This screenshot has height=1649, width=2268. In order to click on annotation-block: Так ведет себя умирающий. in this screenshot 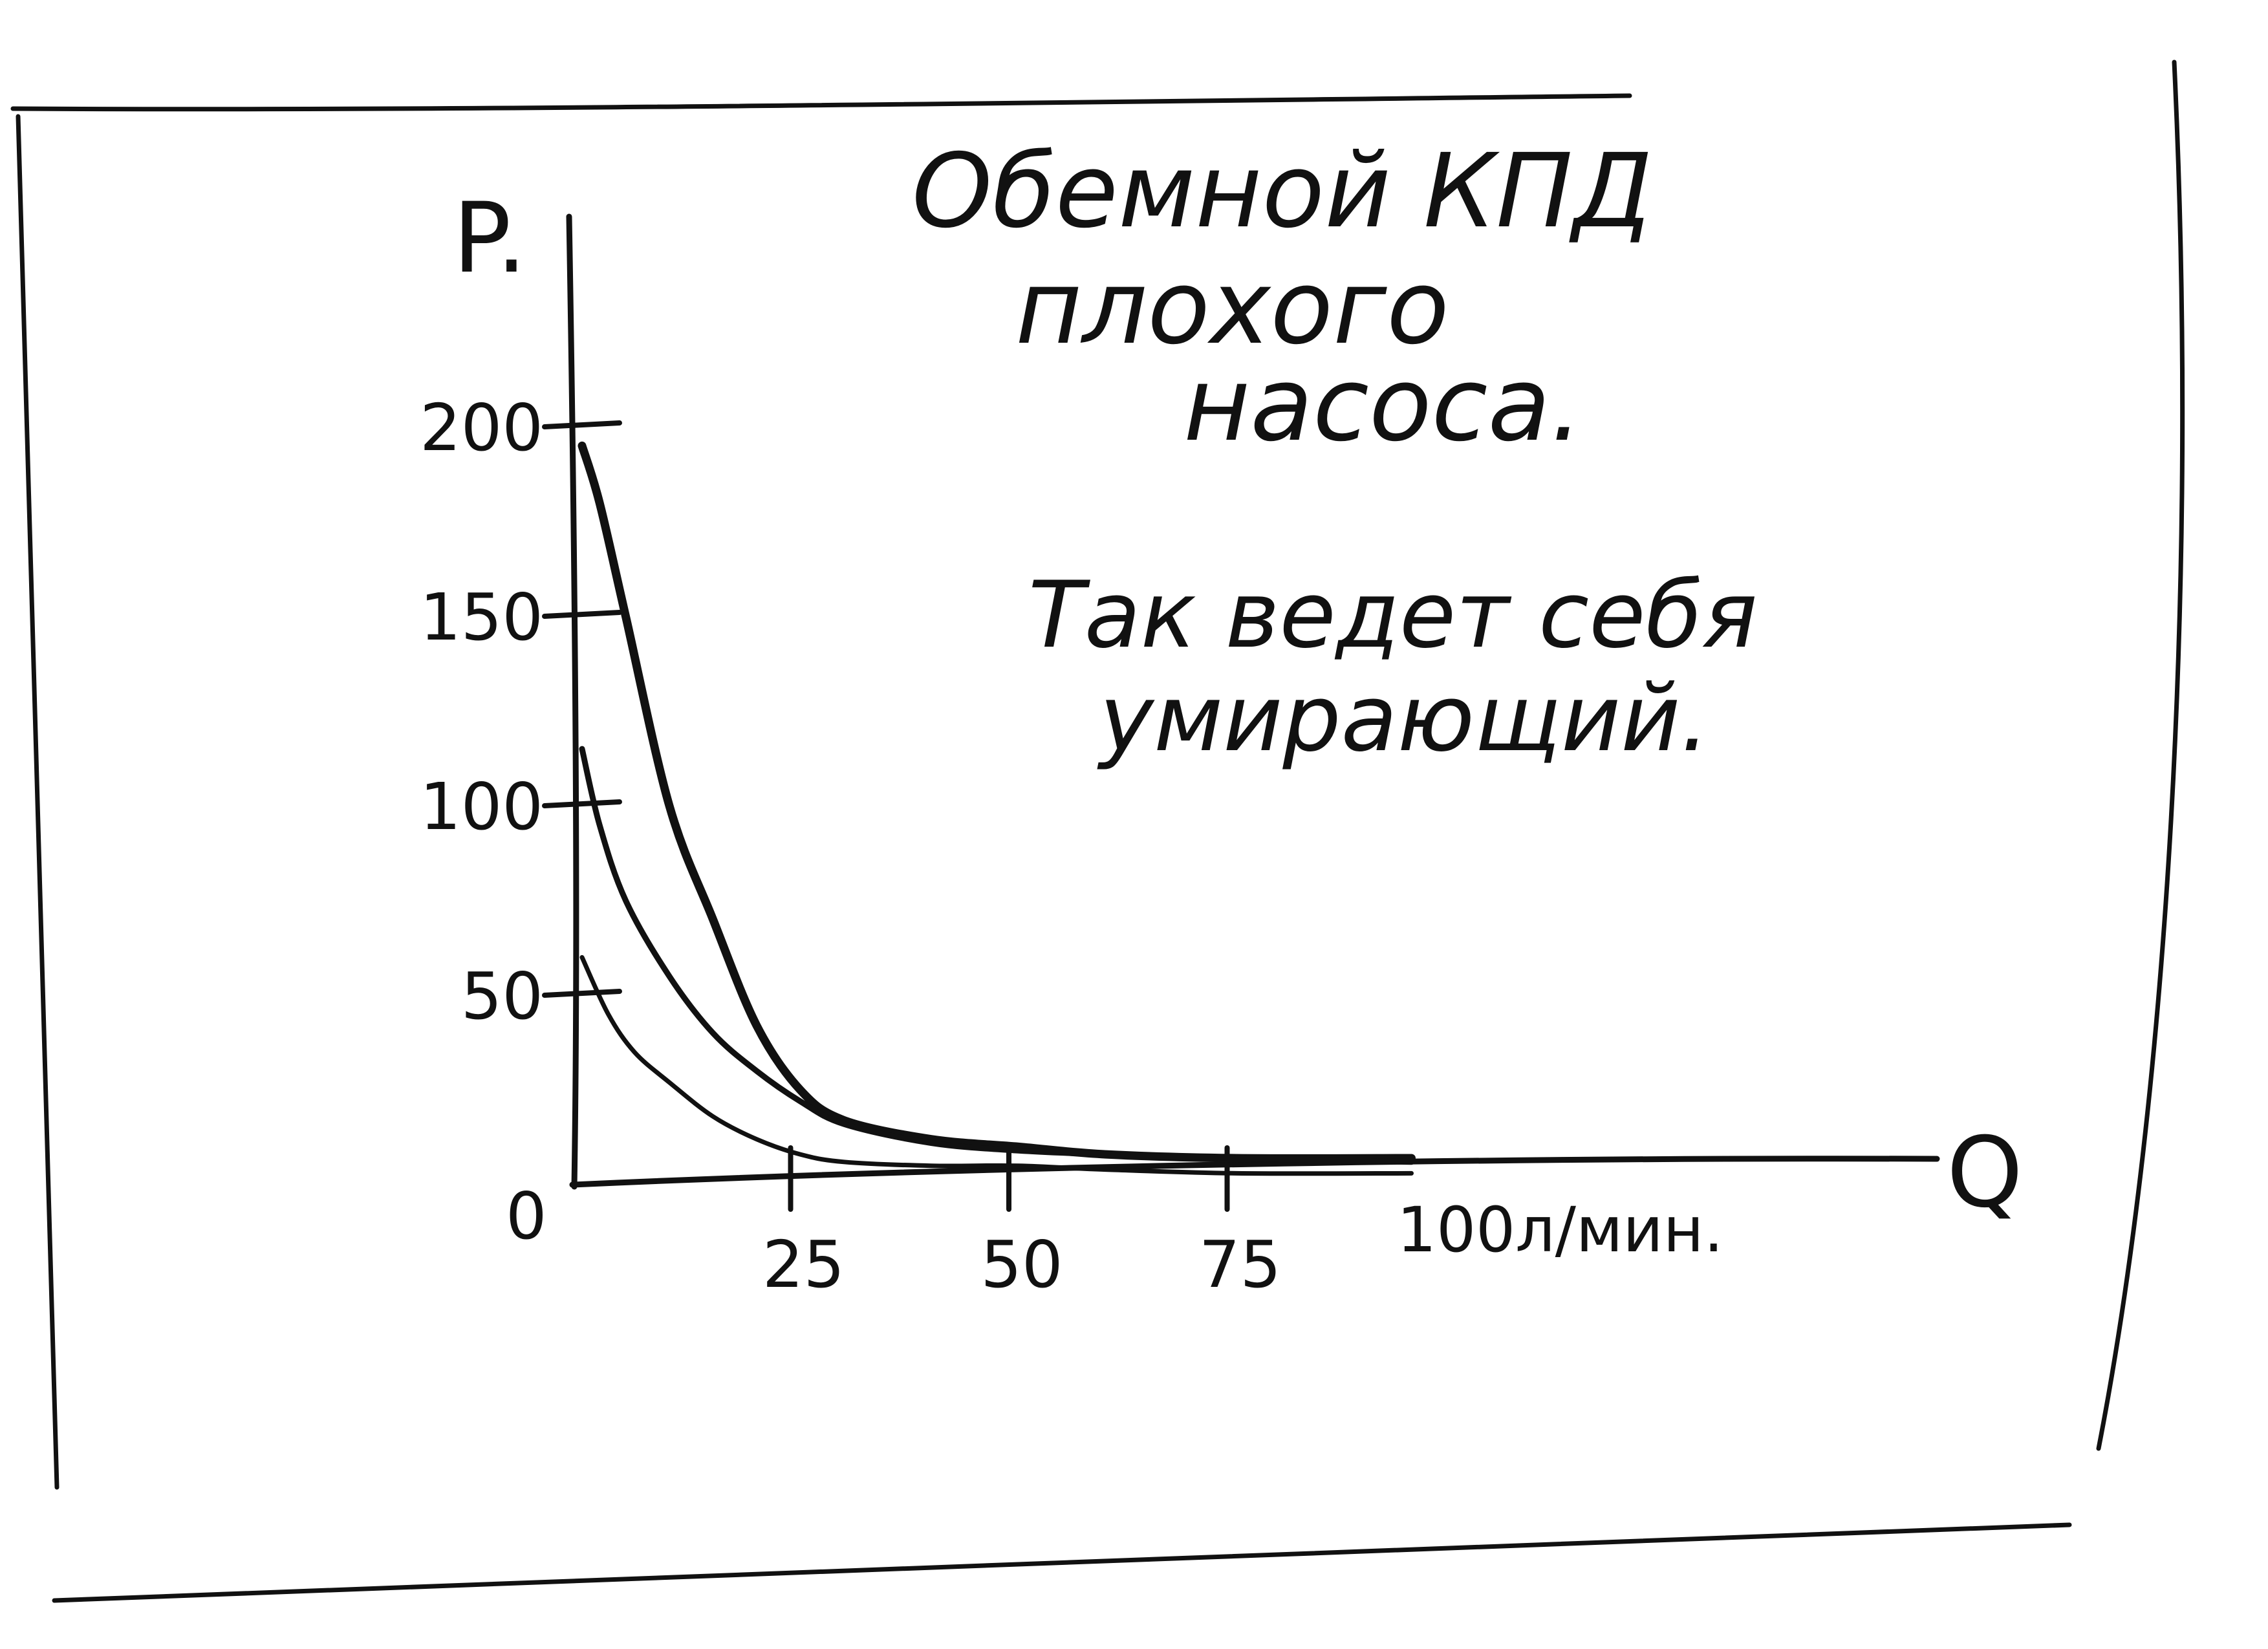, I will do `click(1393, 667)`.